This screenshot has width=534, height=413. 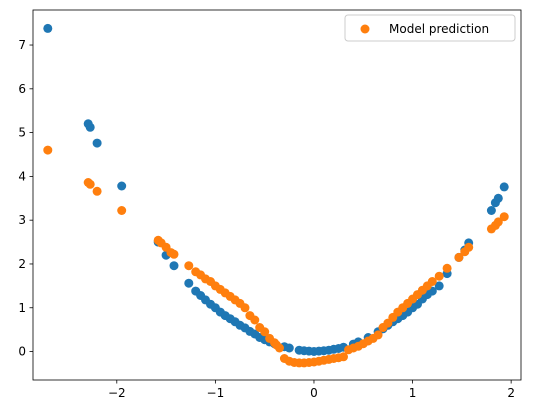 I want to click on x-tick-label: 0, so click(x=314, y=393).